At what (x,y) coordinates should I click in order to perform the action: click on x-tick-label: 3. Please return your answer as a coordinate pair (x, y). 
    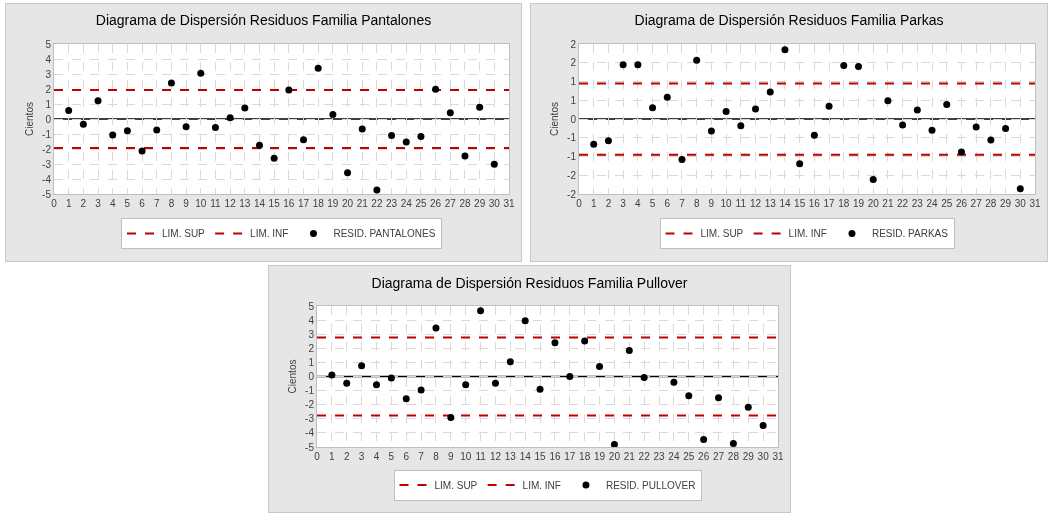
    Looking at the image, I should click on (361, 456).